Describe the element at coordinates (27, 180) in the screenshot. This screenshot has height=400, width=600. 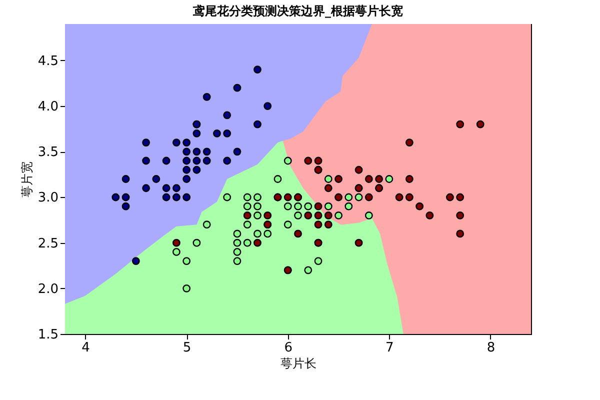
I see `y-axis-title: 萼片宽` at that location.